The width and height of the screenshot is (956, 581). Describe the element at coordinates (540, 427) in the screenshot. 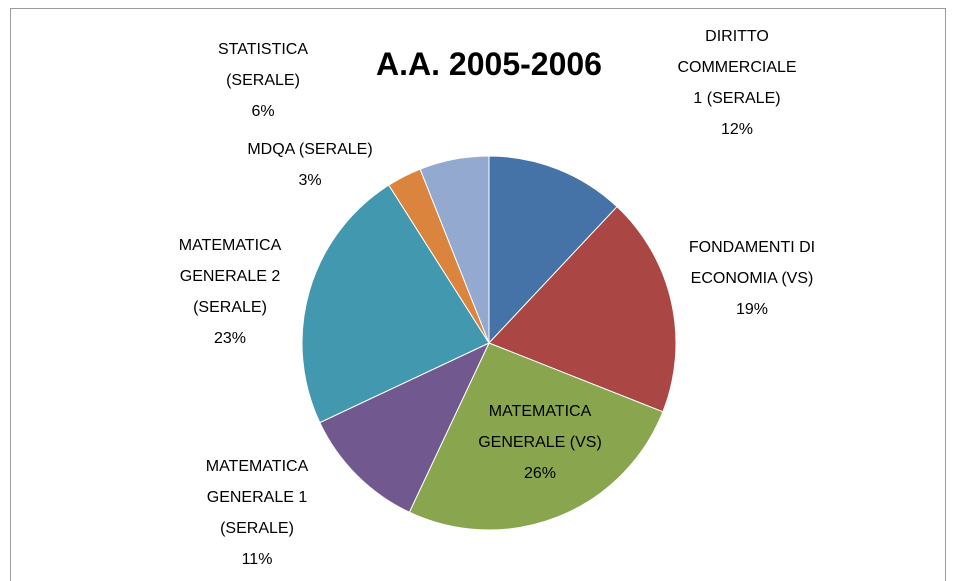

I see `label-name: MATEMATICA GENERALE (VS)` at that location.